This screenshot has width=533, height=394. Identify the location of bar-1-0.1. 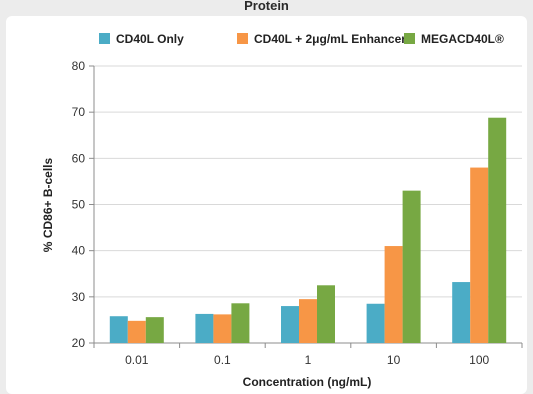
(204, 328).